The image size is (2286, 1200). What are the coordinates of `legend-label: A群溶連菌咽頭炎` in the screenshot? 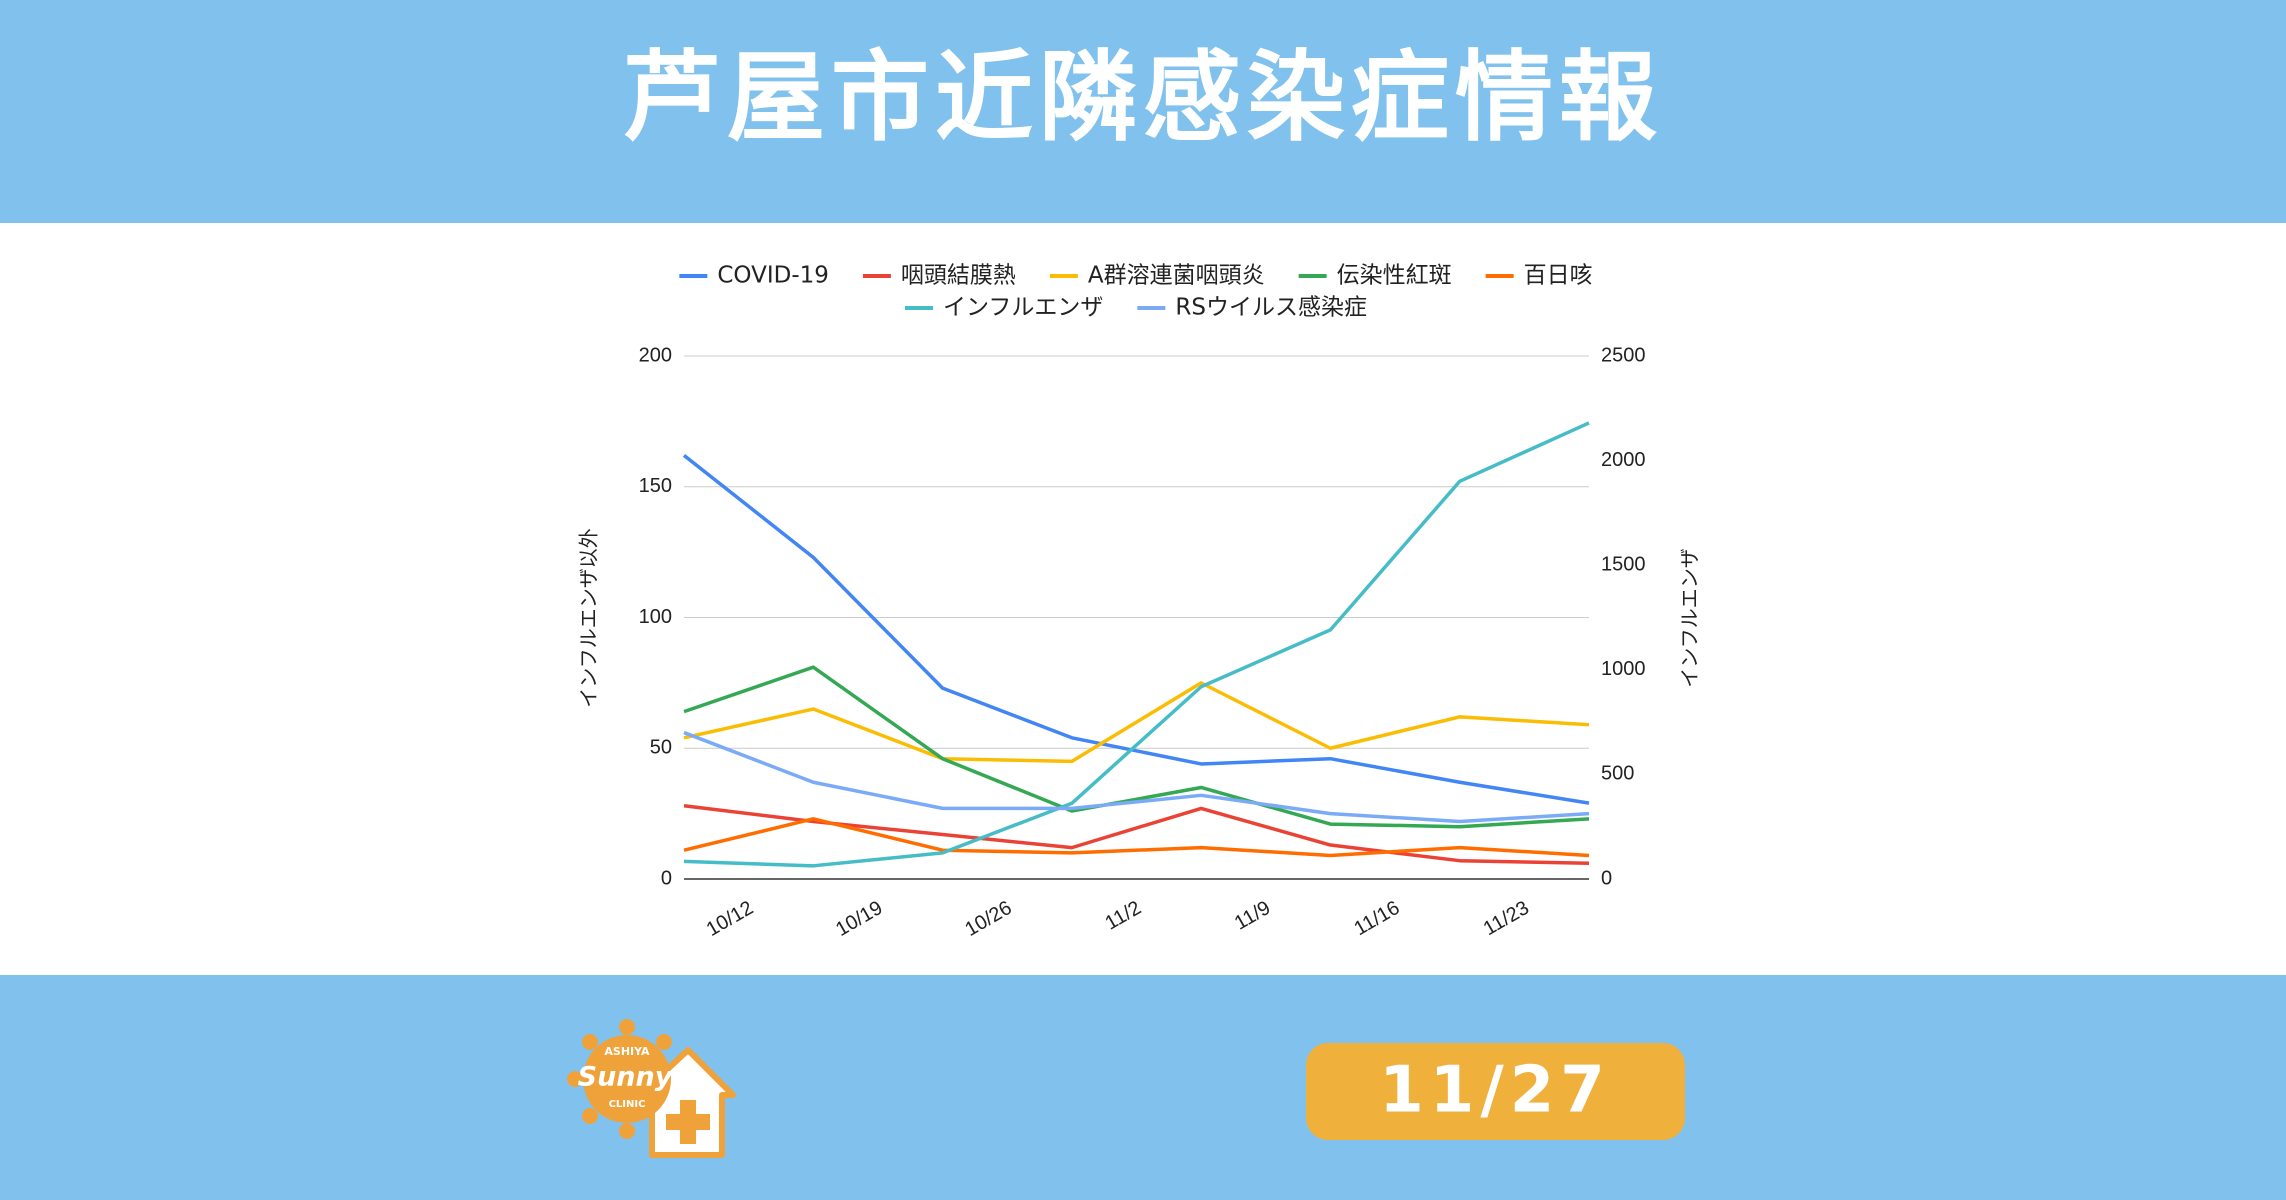 It's located at (1176, 276).